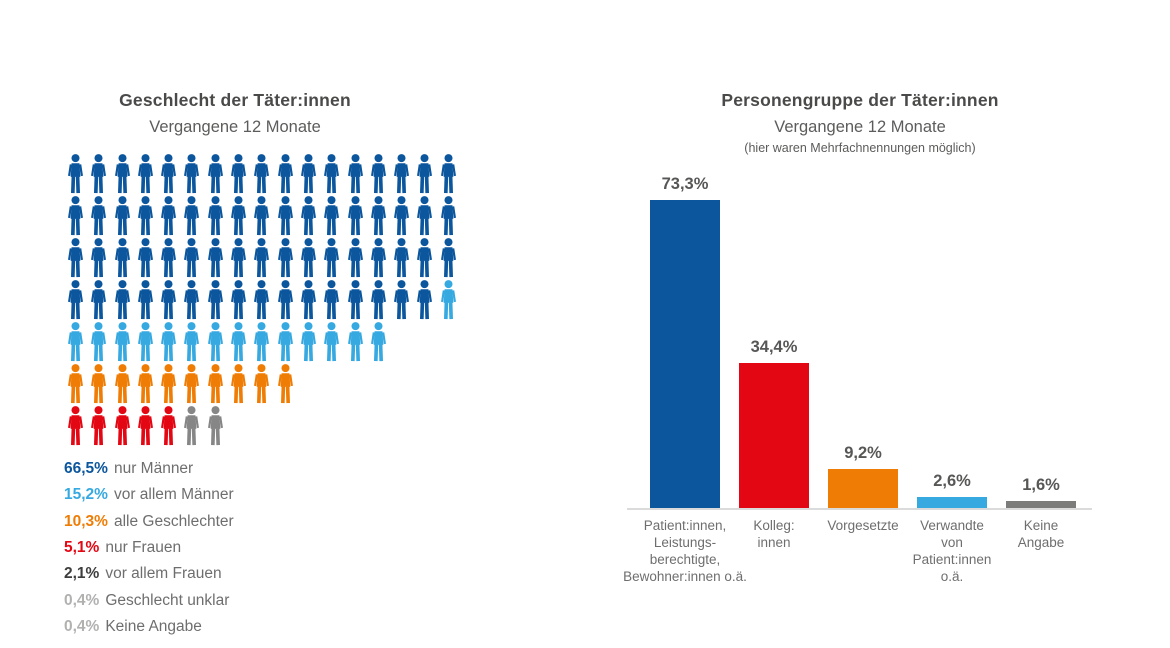  I want to click on bar-category-label-line: Keine, so click(1041, 525).